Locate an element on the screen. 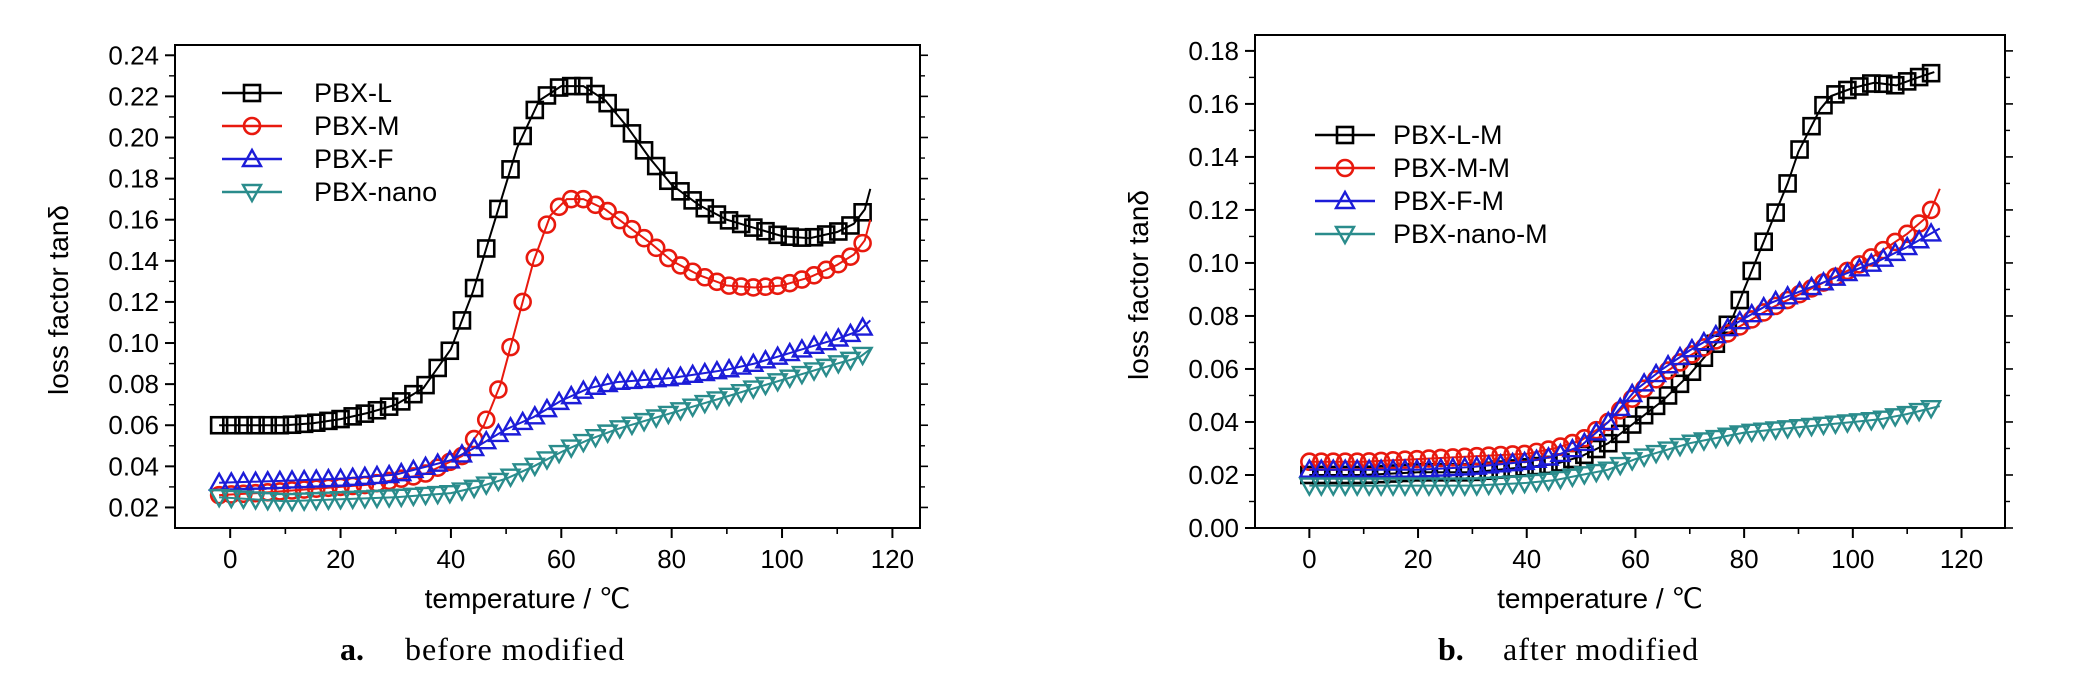  x-tick-label: 40 is located at coordinates (450, 559).